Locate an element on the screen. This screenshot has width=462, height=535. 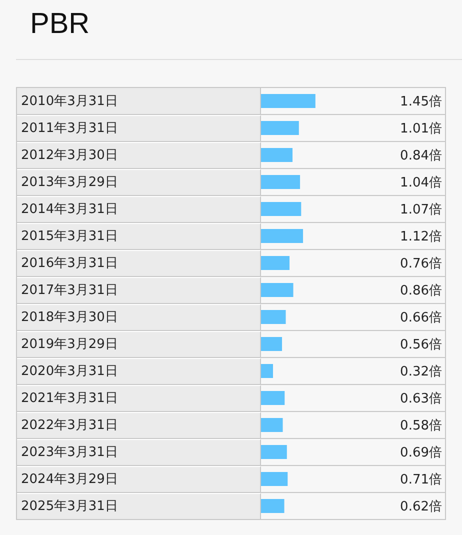
y-tick-label: 2022年3月31日 is located at coordinates (69, 426).